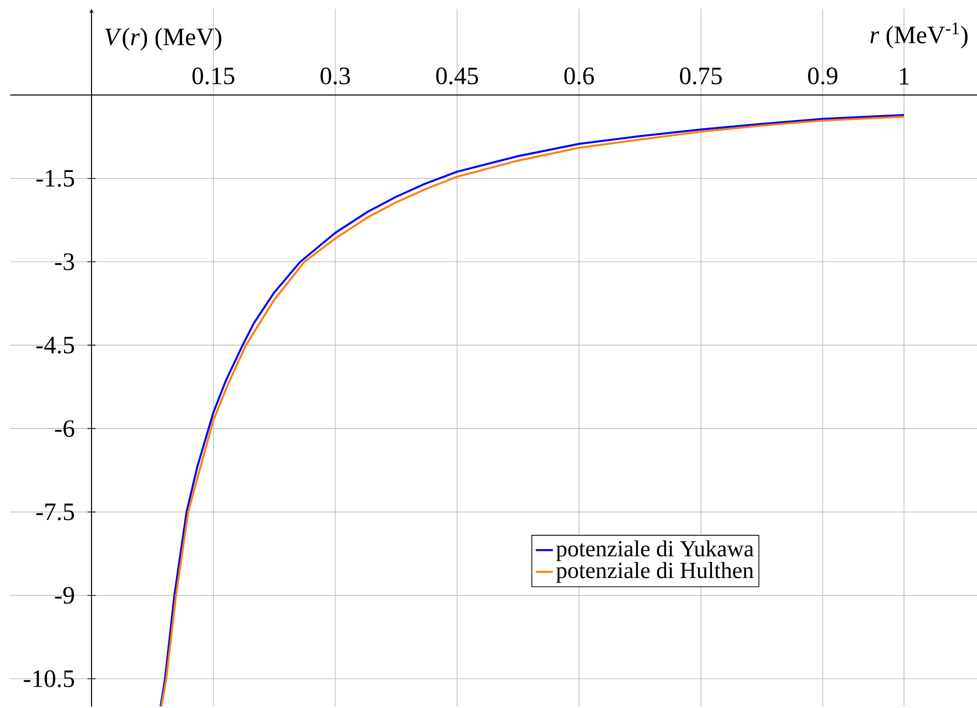  Describe the element at coordinates (655, 572) in the screenshot. I see `legend-label: potenziale di Hulthen` at that location.